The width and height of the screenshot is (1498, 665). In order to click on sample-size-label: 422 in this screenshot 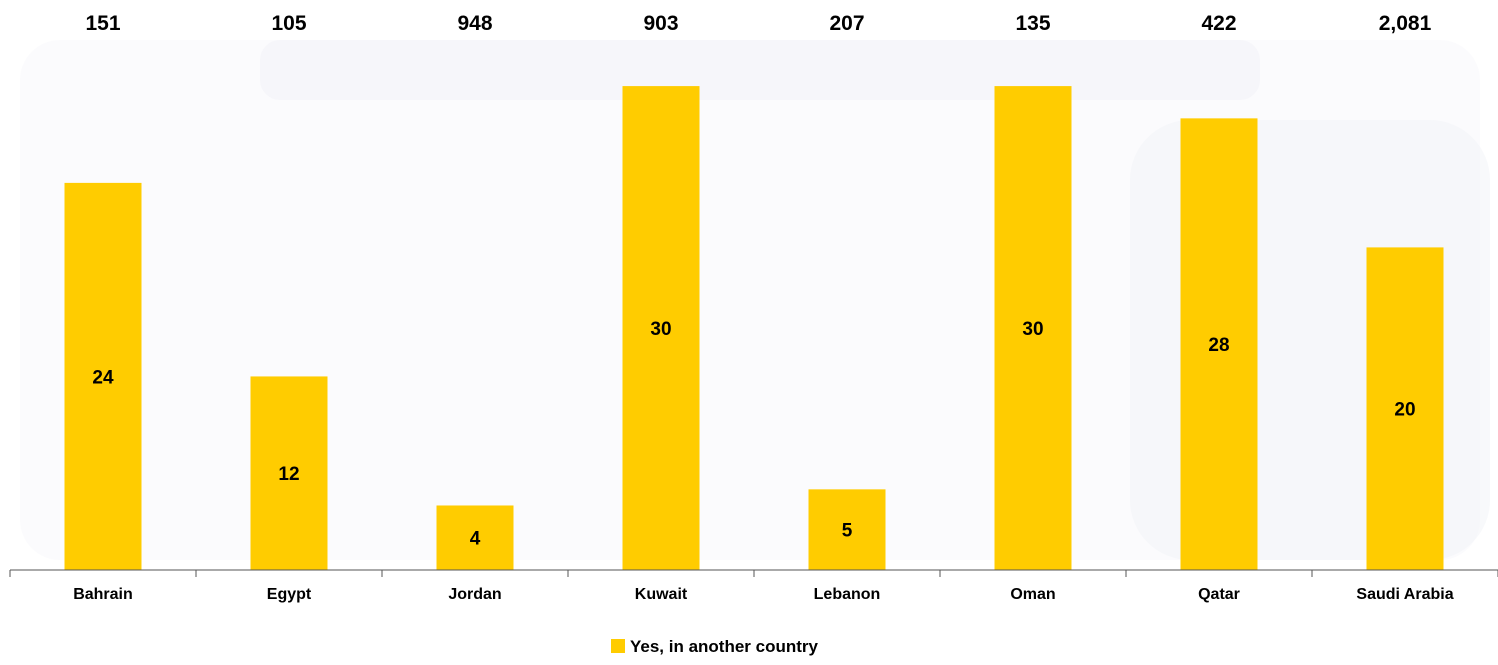, I will do `click(1218, 23)`.